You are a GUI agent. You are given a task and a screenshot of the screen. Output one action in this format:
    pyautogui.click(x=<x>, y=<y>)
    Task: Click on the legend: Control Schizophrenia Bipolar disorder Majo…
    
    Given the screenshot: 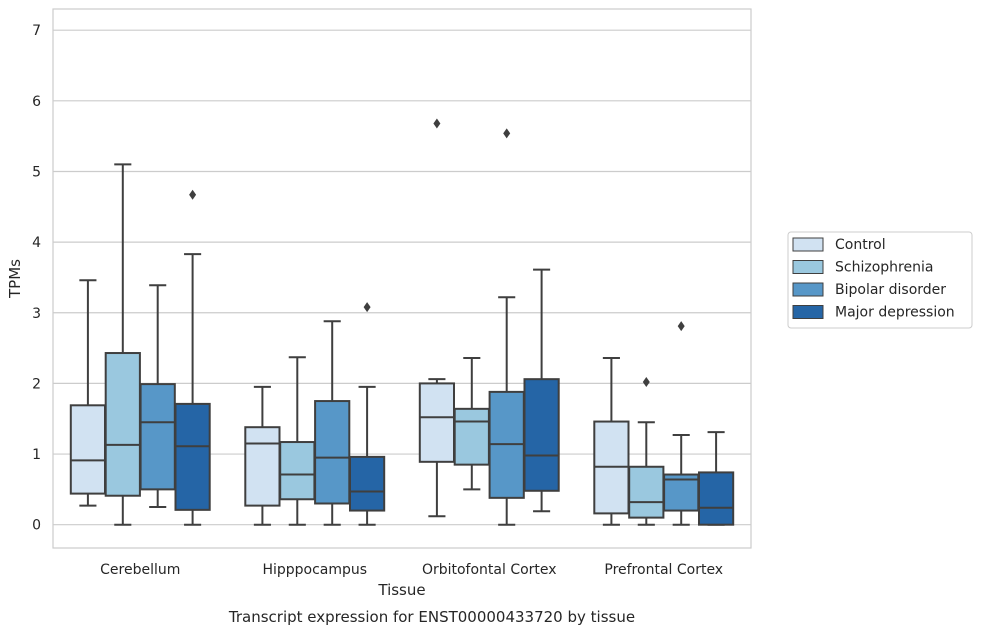 What is the action you would take?
    pyautogui.click(x=880, y=280)
    